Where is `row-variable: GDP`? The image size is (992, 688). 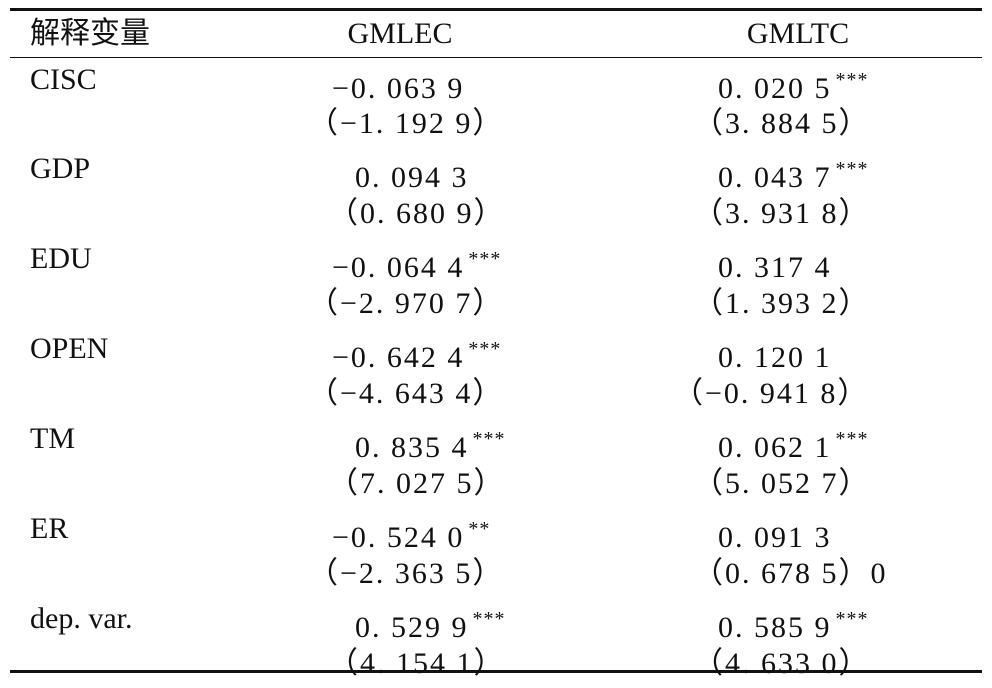 row-variable: GDP is located at coordinates (60, 168).